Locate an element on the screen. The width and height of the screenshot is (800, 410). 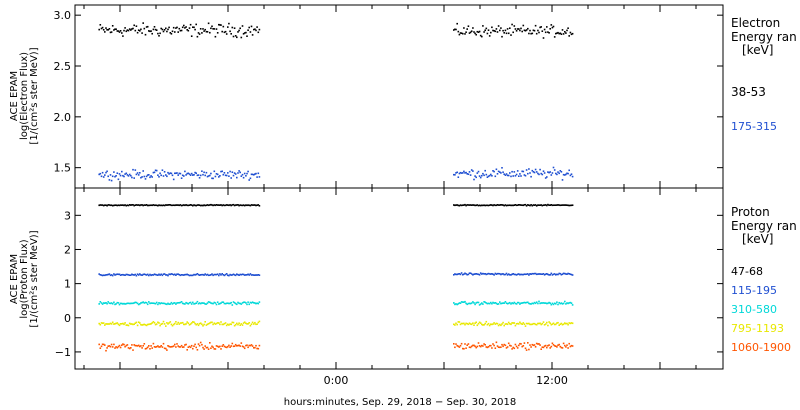
proton-legend: Proton Energy ran [keV] is located at coordinates (764, 225).